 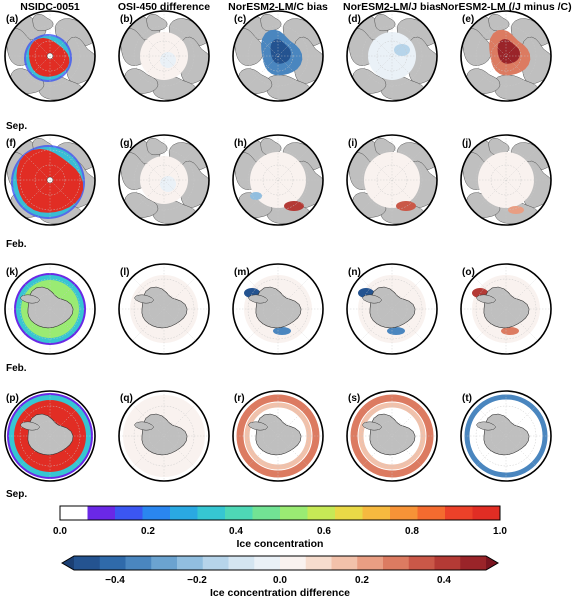 What do you see at coordinates (280, 580) in the screenshot?
I see `colorbar-difference-tick: 0.0` at bounding box center [280, 580].